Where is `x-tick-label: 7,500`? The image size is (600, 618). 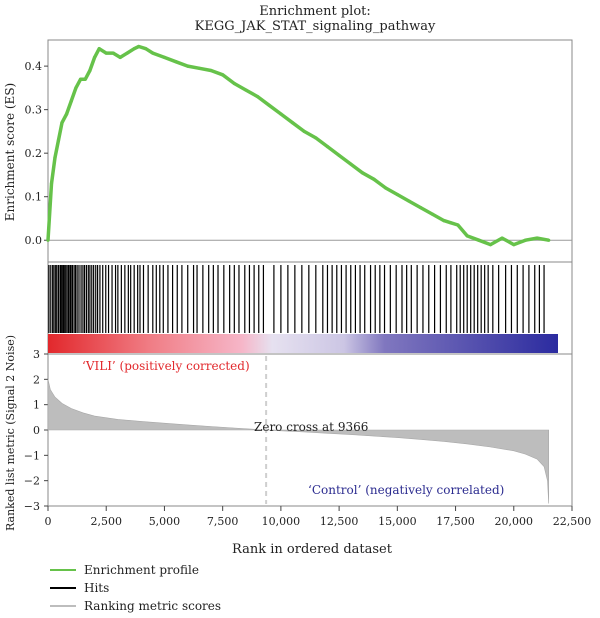 x-tick-label: 7,500 is located at coordinates (223, 521).